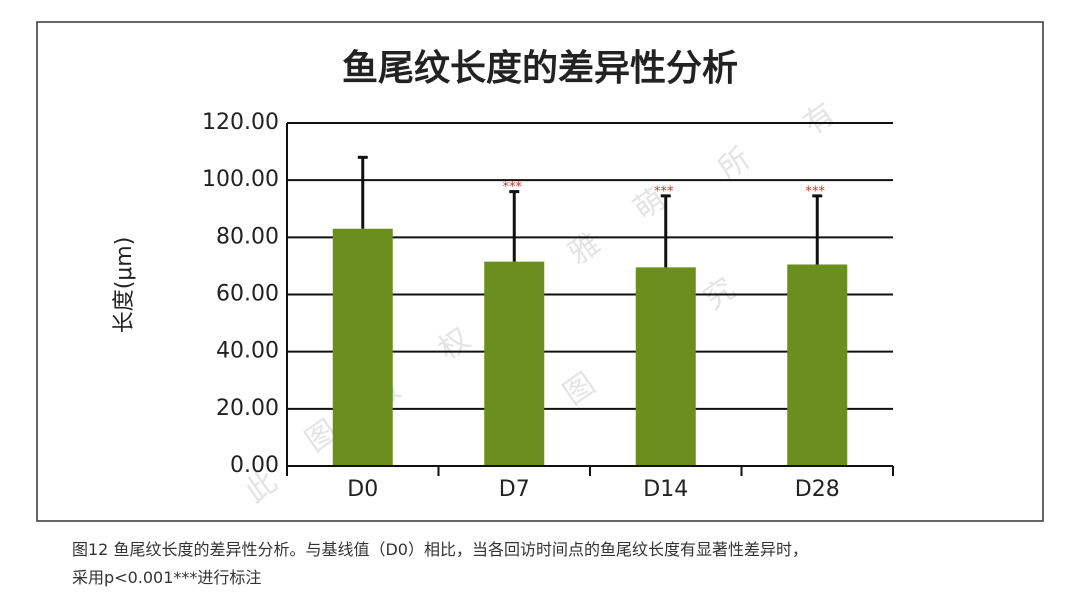  What do you see at coordinates (665, 489) in the screenshot?
I see `x-tick-label: D14` at bounding box center [665, 489].